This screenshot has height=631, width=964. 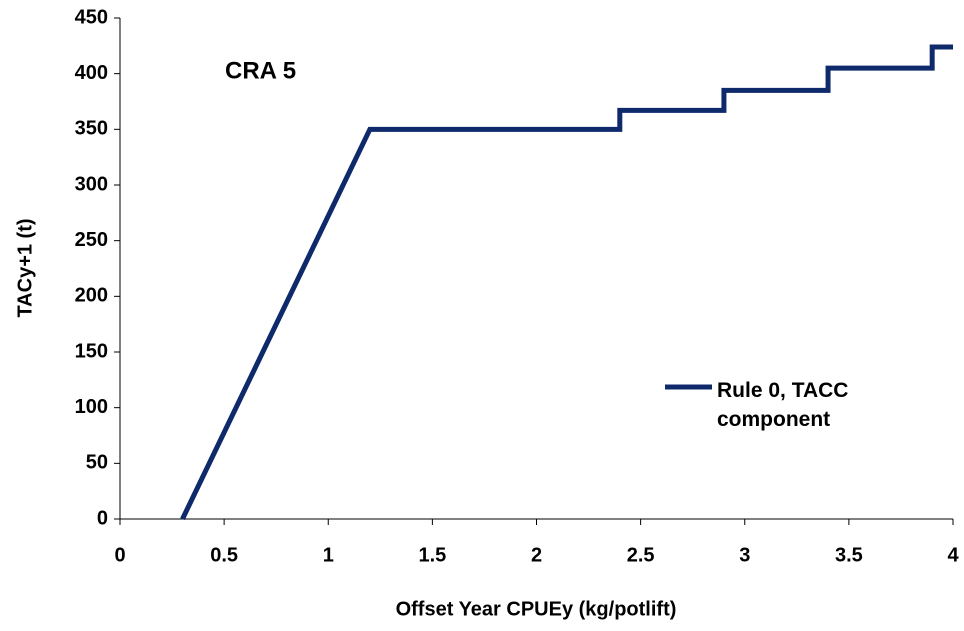 I want to click on x-tick-label: 1, so click(x=328, y=555).